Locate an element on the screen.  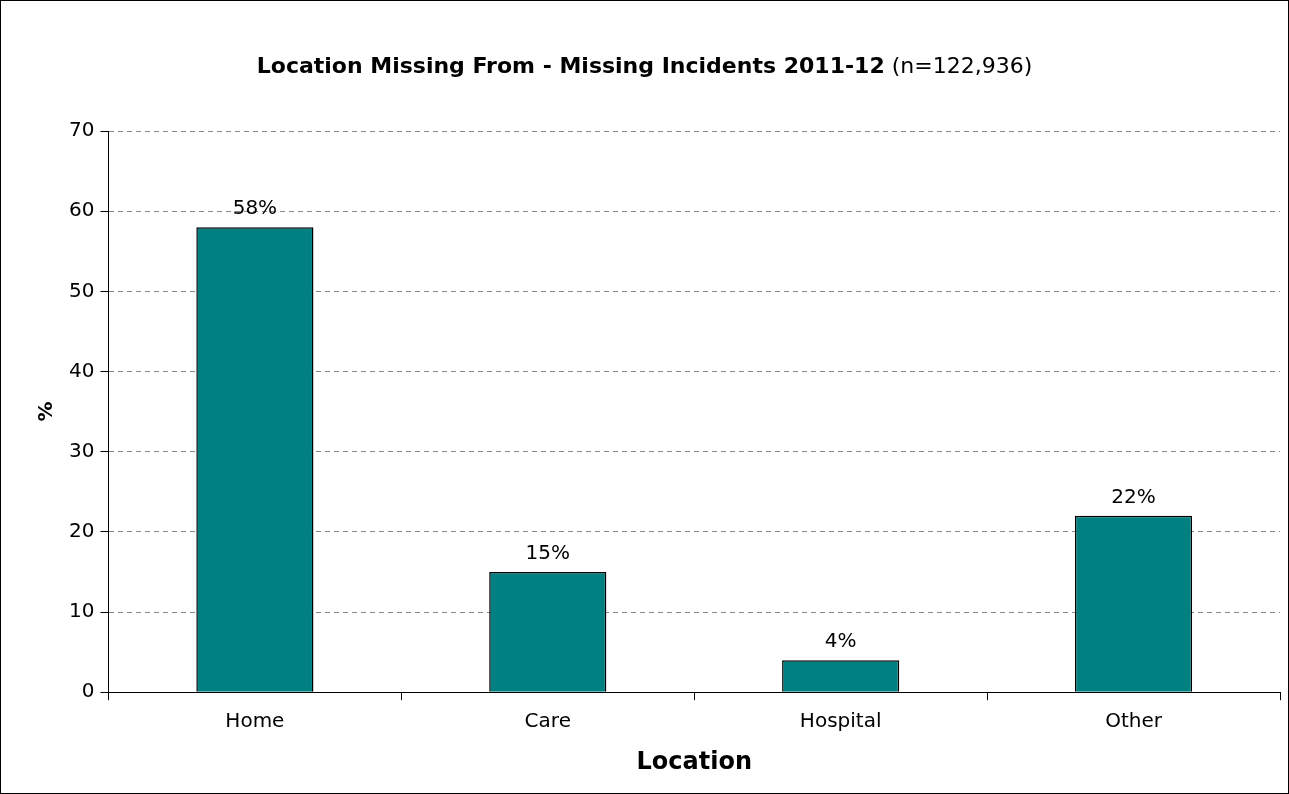
y-tick-label: 40 is located at coordinates (82, 369).